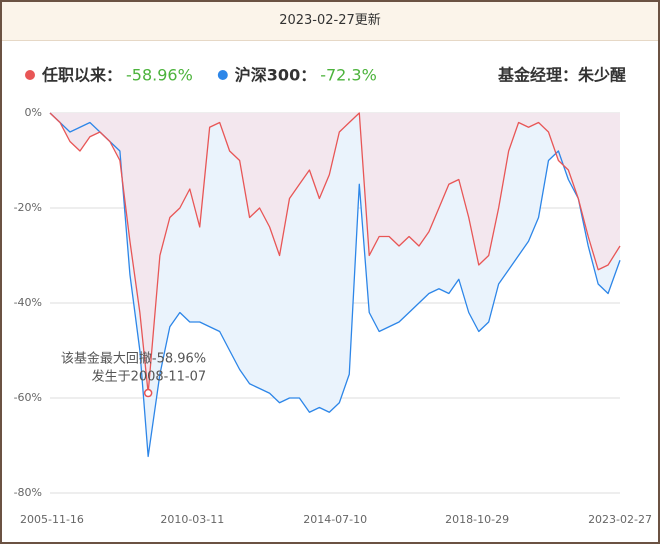  I want to click on x-tick-label: 2005-11-16, so click(52, 519).